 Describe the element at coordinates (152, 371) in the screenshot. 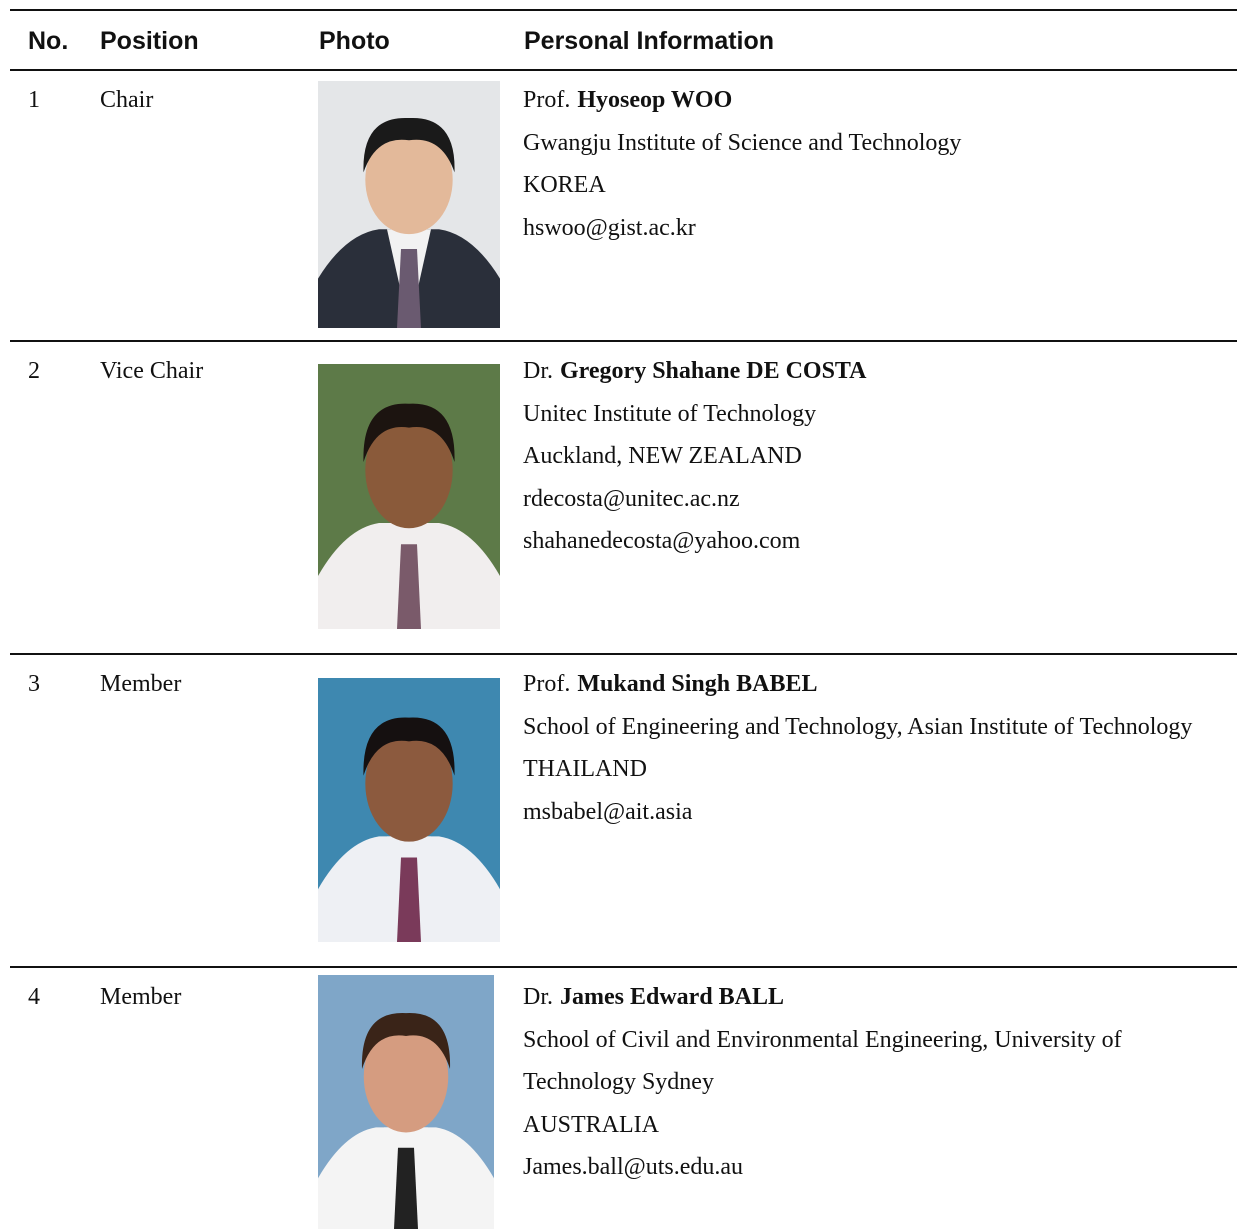

I see `row-position: Vice Chair` at that location.